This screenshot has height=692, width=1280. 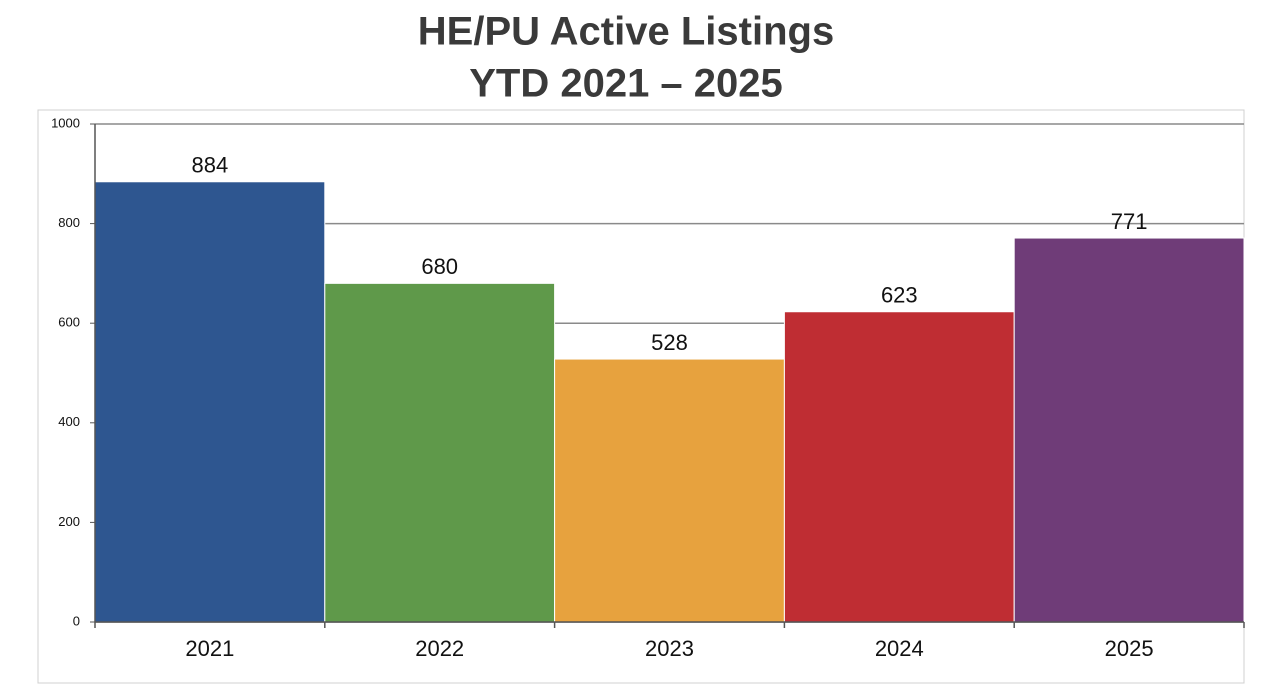 What do you see at coordinates (1129, 221) in the screenshot?
I see `value-label: 771` at bounding box center [1129, 221].